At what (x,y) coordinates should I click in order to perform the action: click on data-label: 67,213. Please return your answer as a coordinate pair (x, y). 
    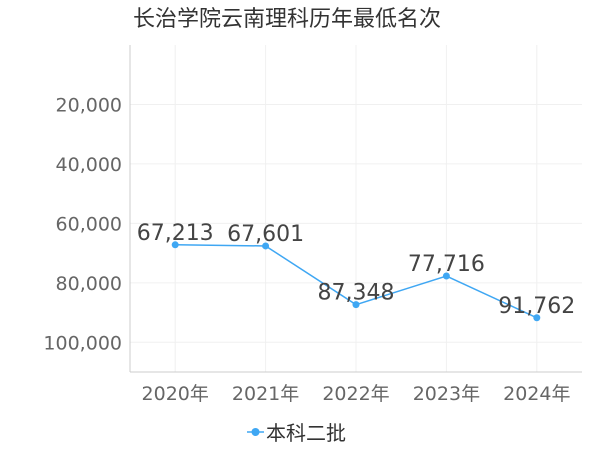
    Looking at the image, I should click on (175, 233).